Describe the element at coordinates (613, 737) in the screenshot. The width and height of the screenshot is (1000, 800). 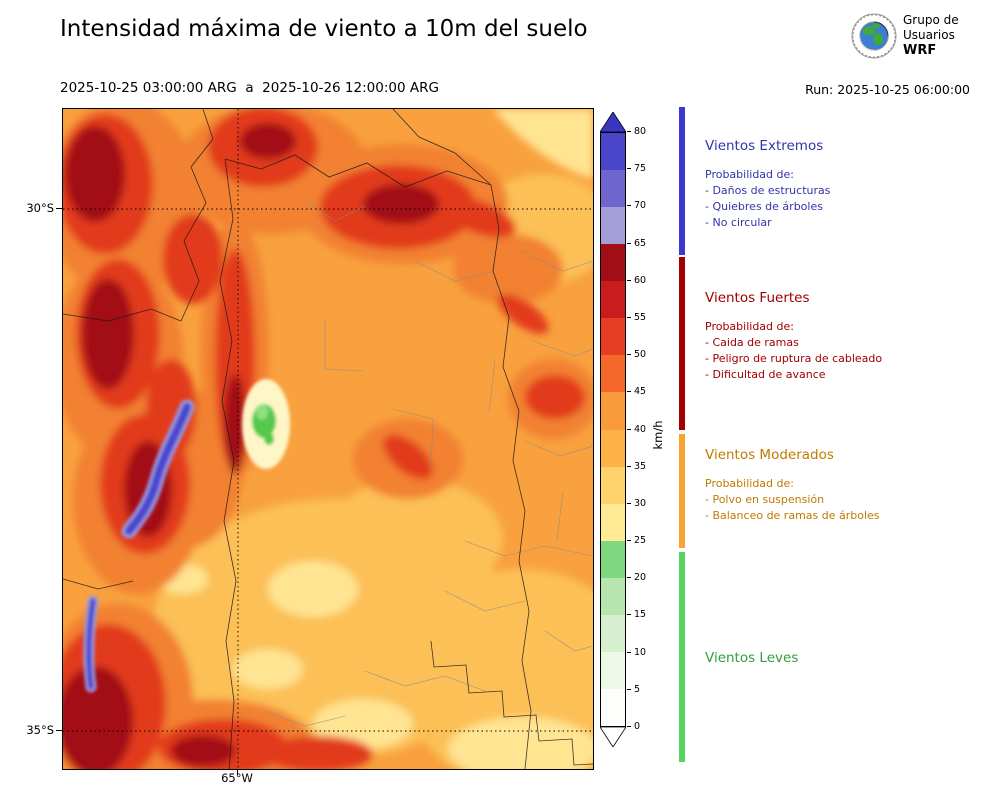
I see `colorbar-under-arrow` at that location.